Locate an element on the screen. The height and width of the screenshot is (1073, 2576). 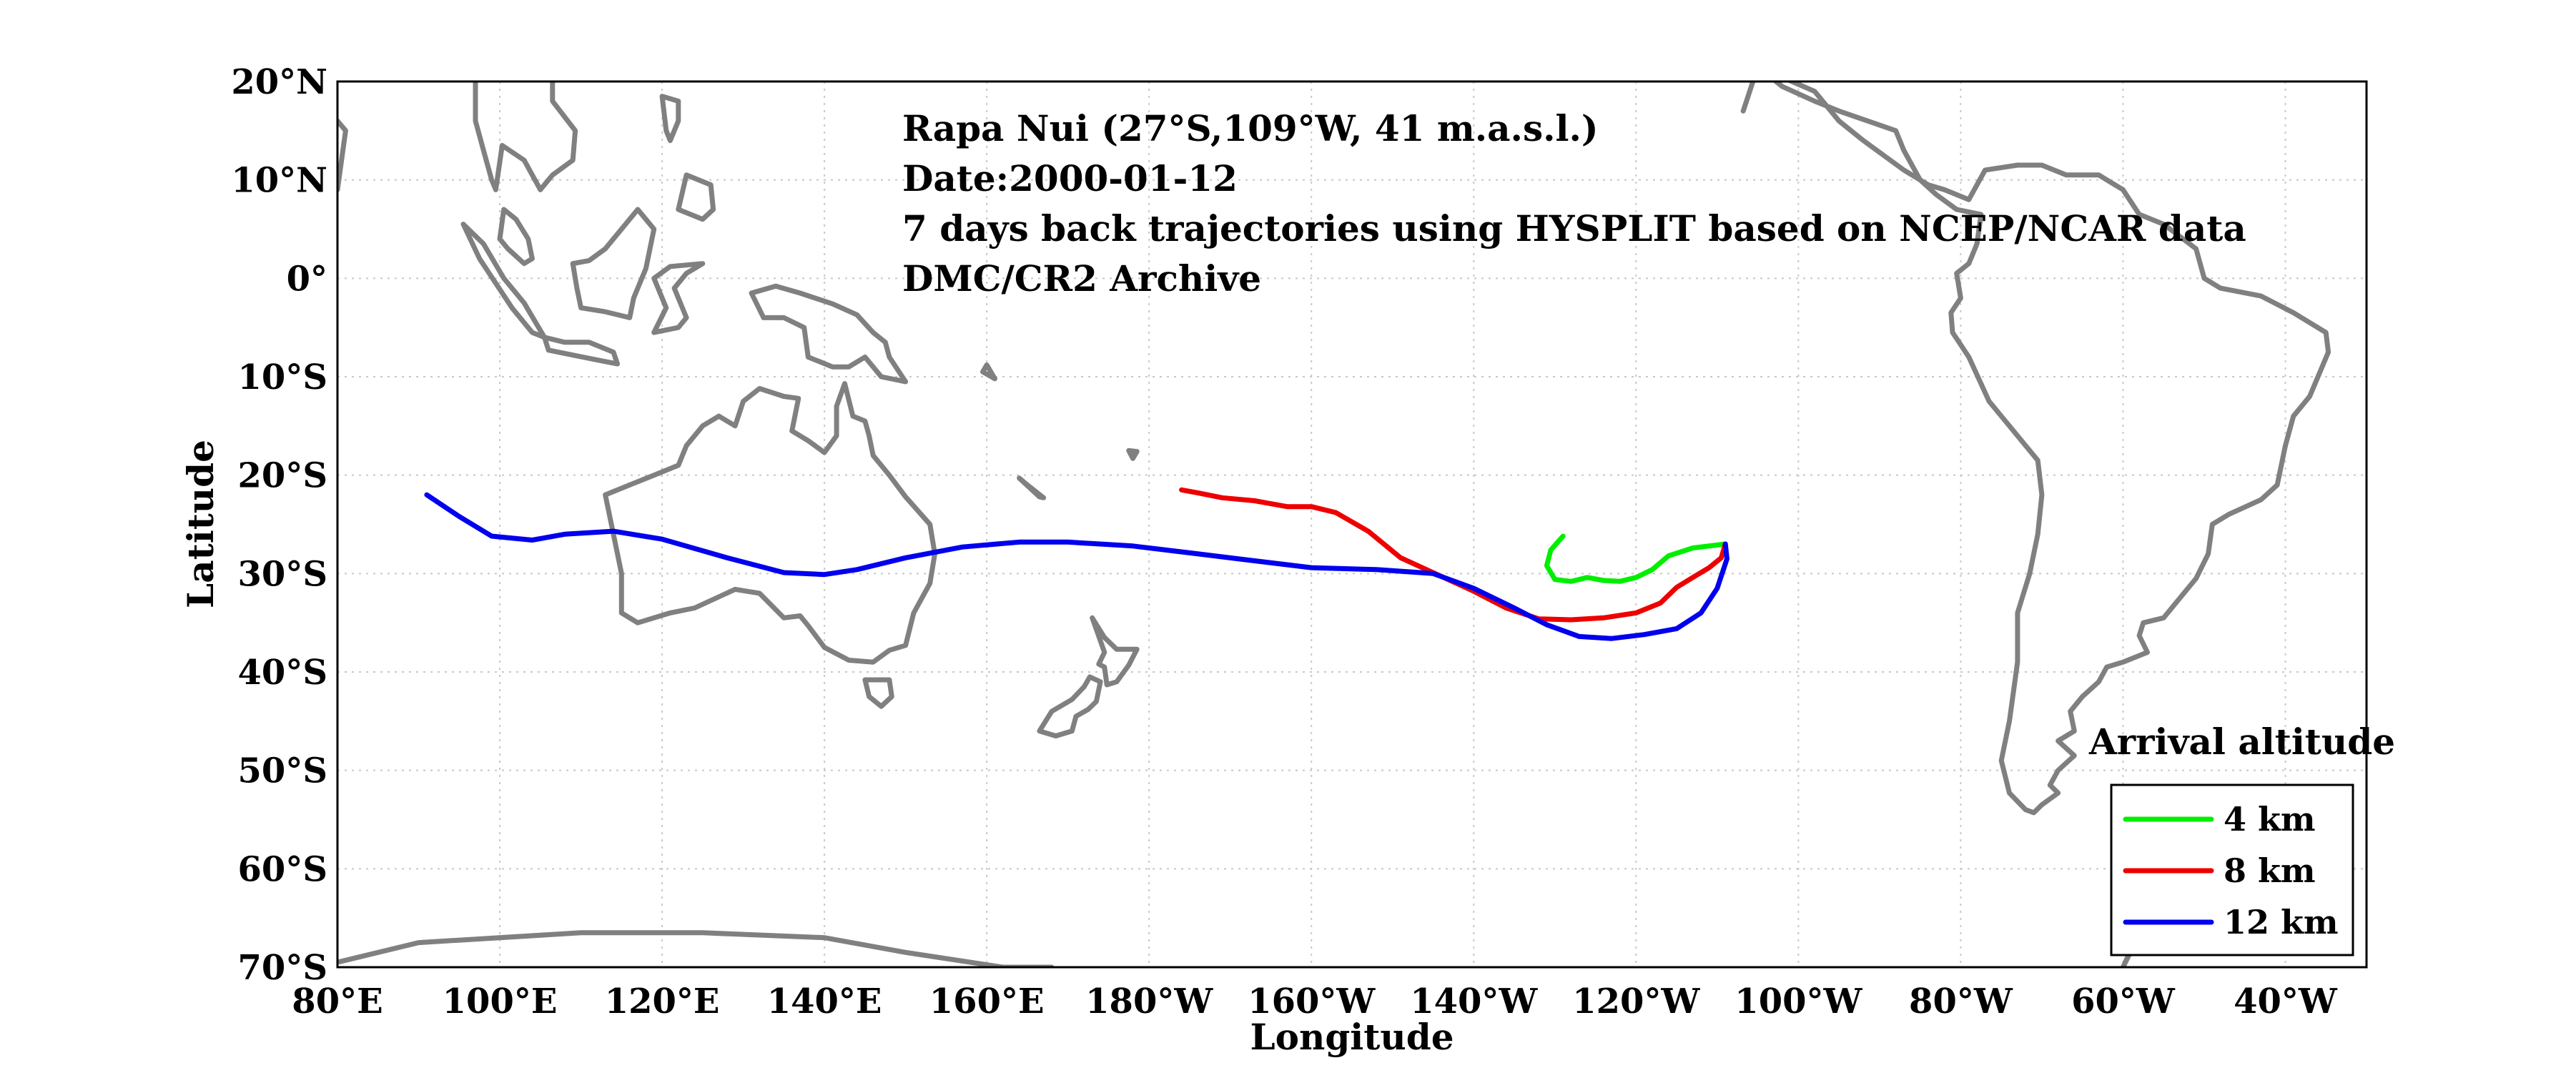
info-line-1: Rapa Nui (27°S,109°W, 41 m.a.s.l.) is located at coordinates (1250, 128).